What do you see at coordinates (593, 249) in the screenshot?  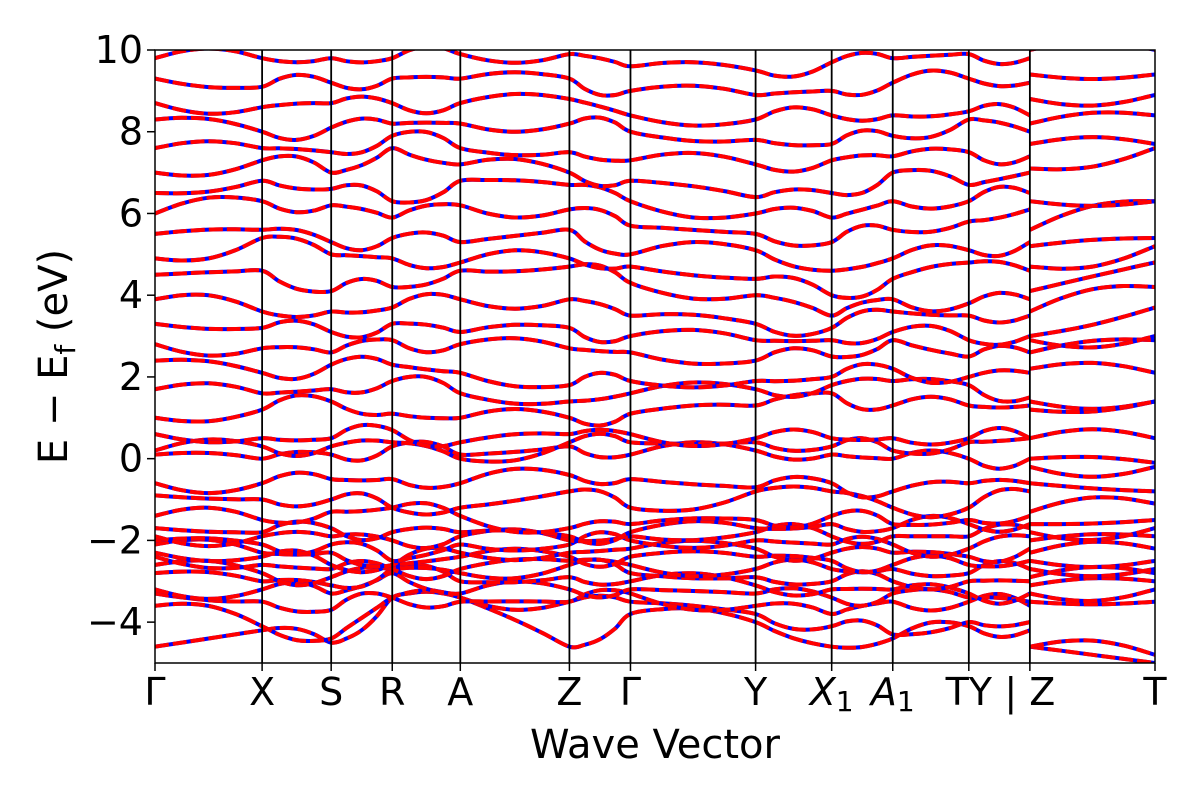 I see `band-26-part-0-dashed` at bounding box center [593, 249].